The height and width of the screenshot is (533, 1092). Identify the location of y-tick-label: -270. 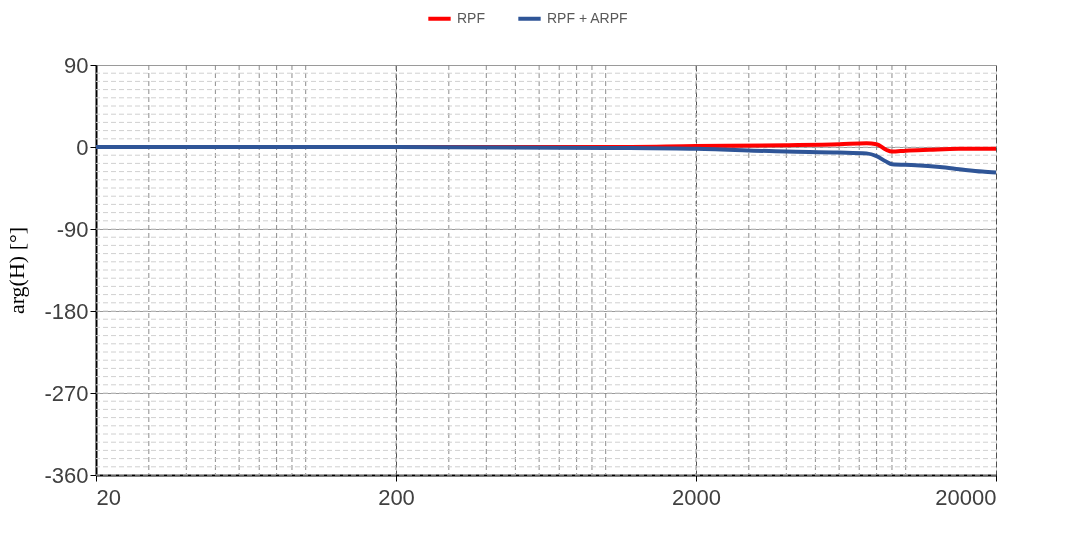
(66, 393).